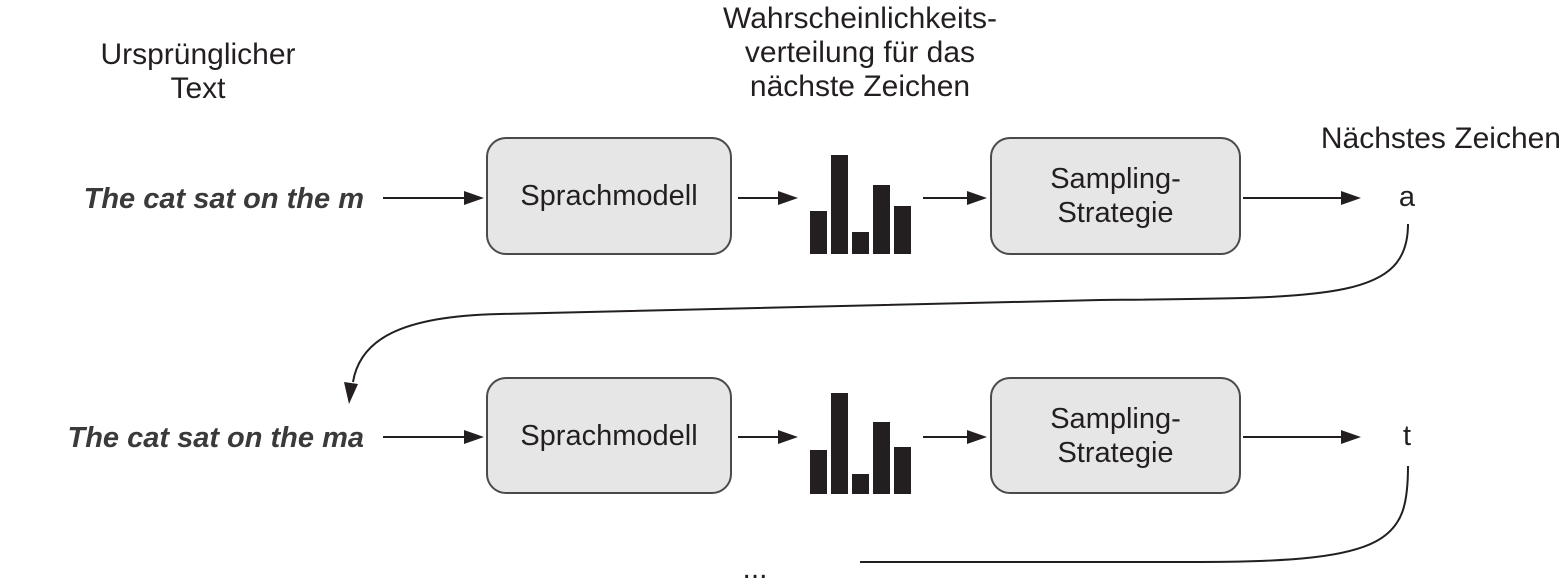  What do you see at coordinates (1115, 435) in the screenshot?
I see `sampling-strategy-box-row2: Sampling- Strategie` at bounding box center [1115, 435].